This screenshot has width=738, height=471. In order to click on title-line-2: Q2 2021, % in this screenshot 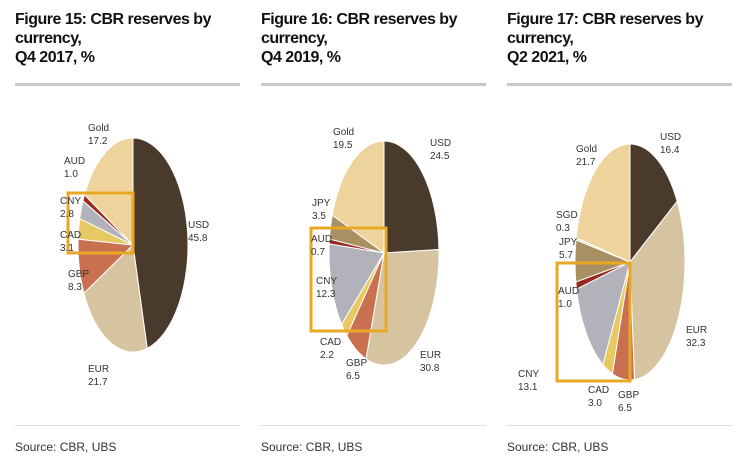, I will do `click(547, 57)`.